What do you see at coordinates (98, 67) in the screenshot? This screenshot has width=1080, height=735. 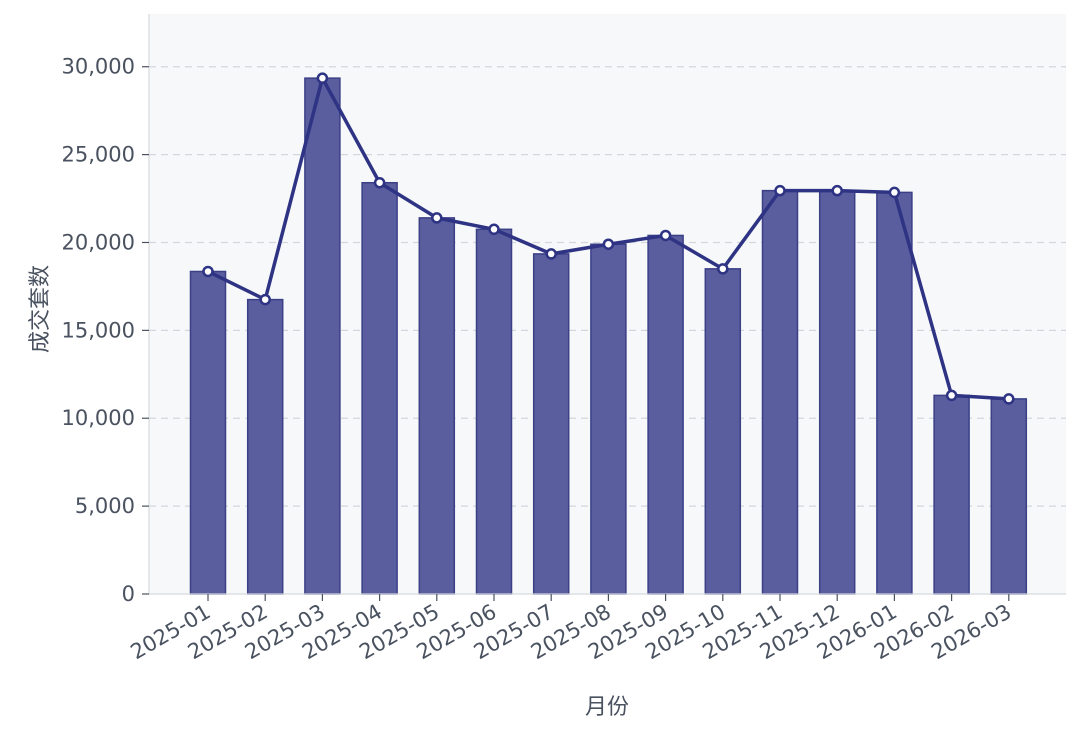 I see `y-tick-label: 30,000` at bounding box center [98, 67].